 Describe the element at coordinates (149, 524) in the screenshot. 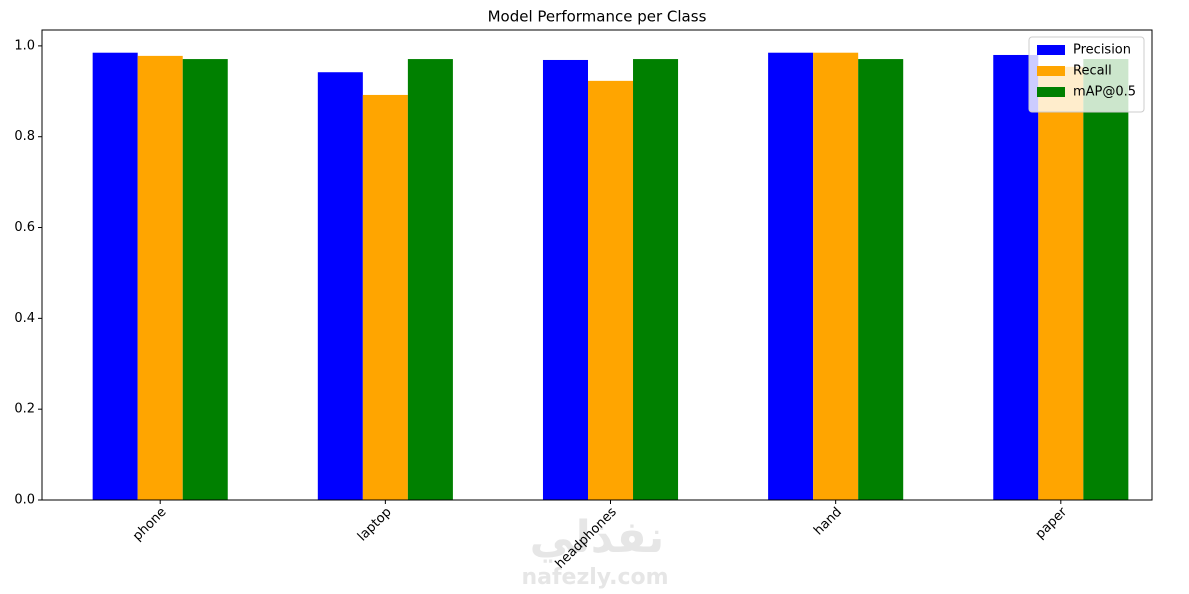

I see `x-tick-label: phone` at that location.